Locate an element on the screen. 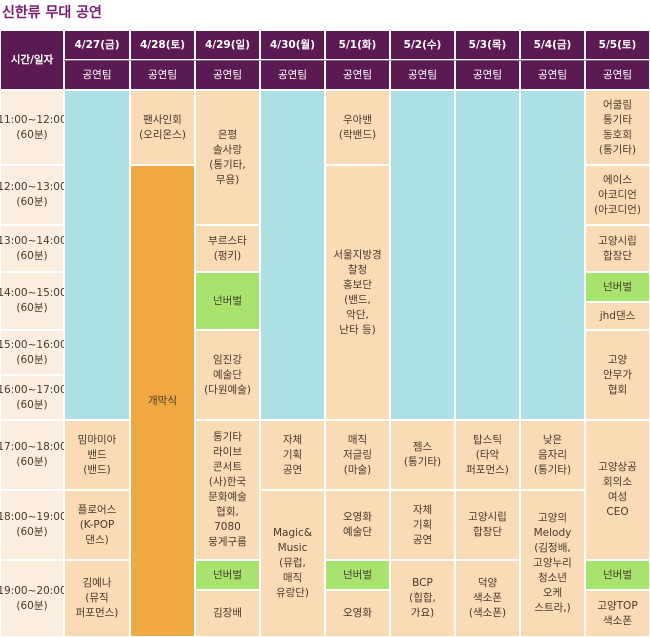 The image size is (650, 637). performance: BCP (힙합, 가요) is located at coordinates (422, 598).